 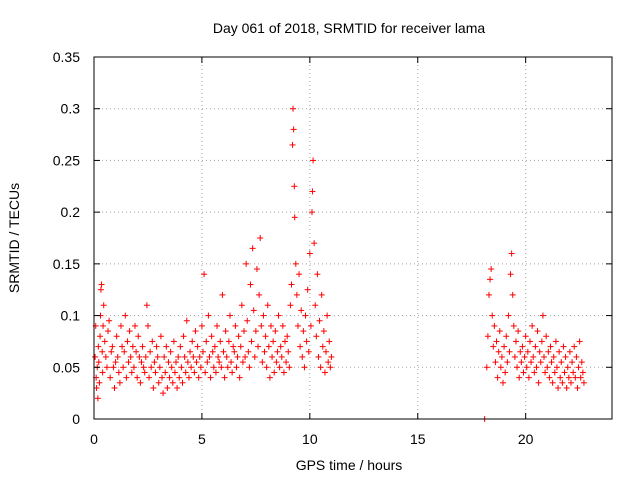 I want to click on y-tick-label: 0.05, so click(x=66, y=367).